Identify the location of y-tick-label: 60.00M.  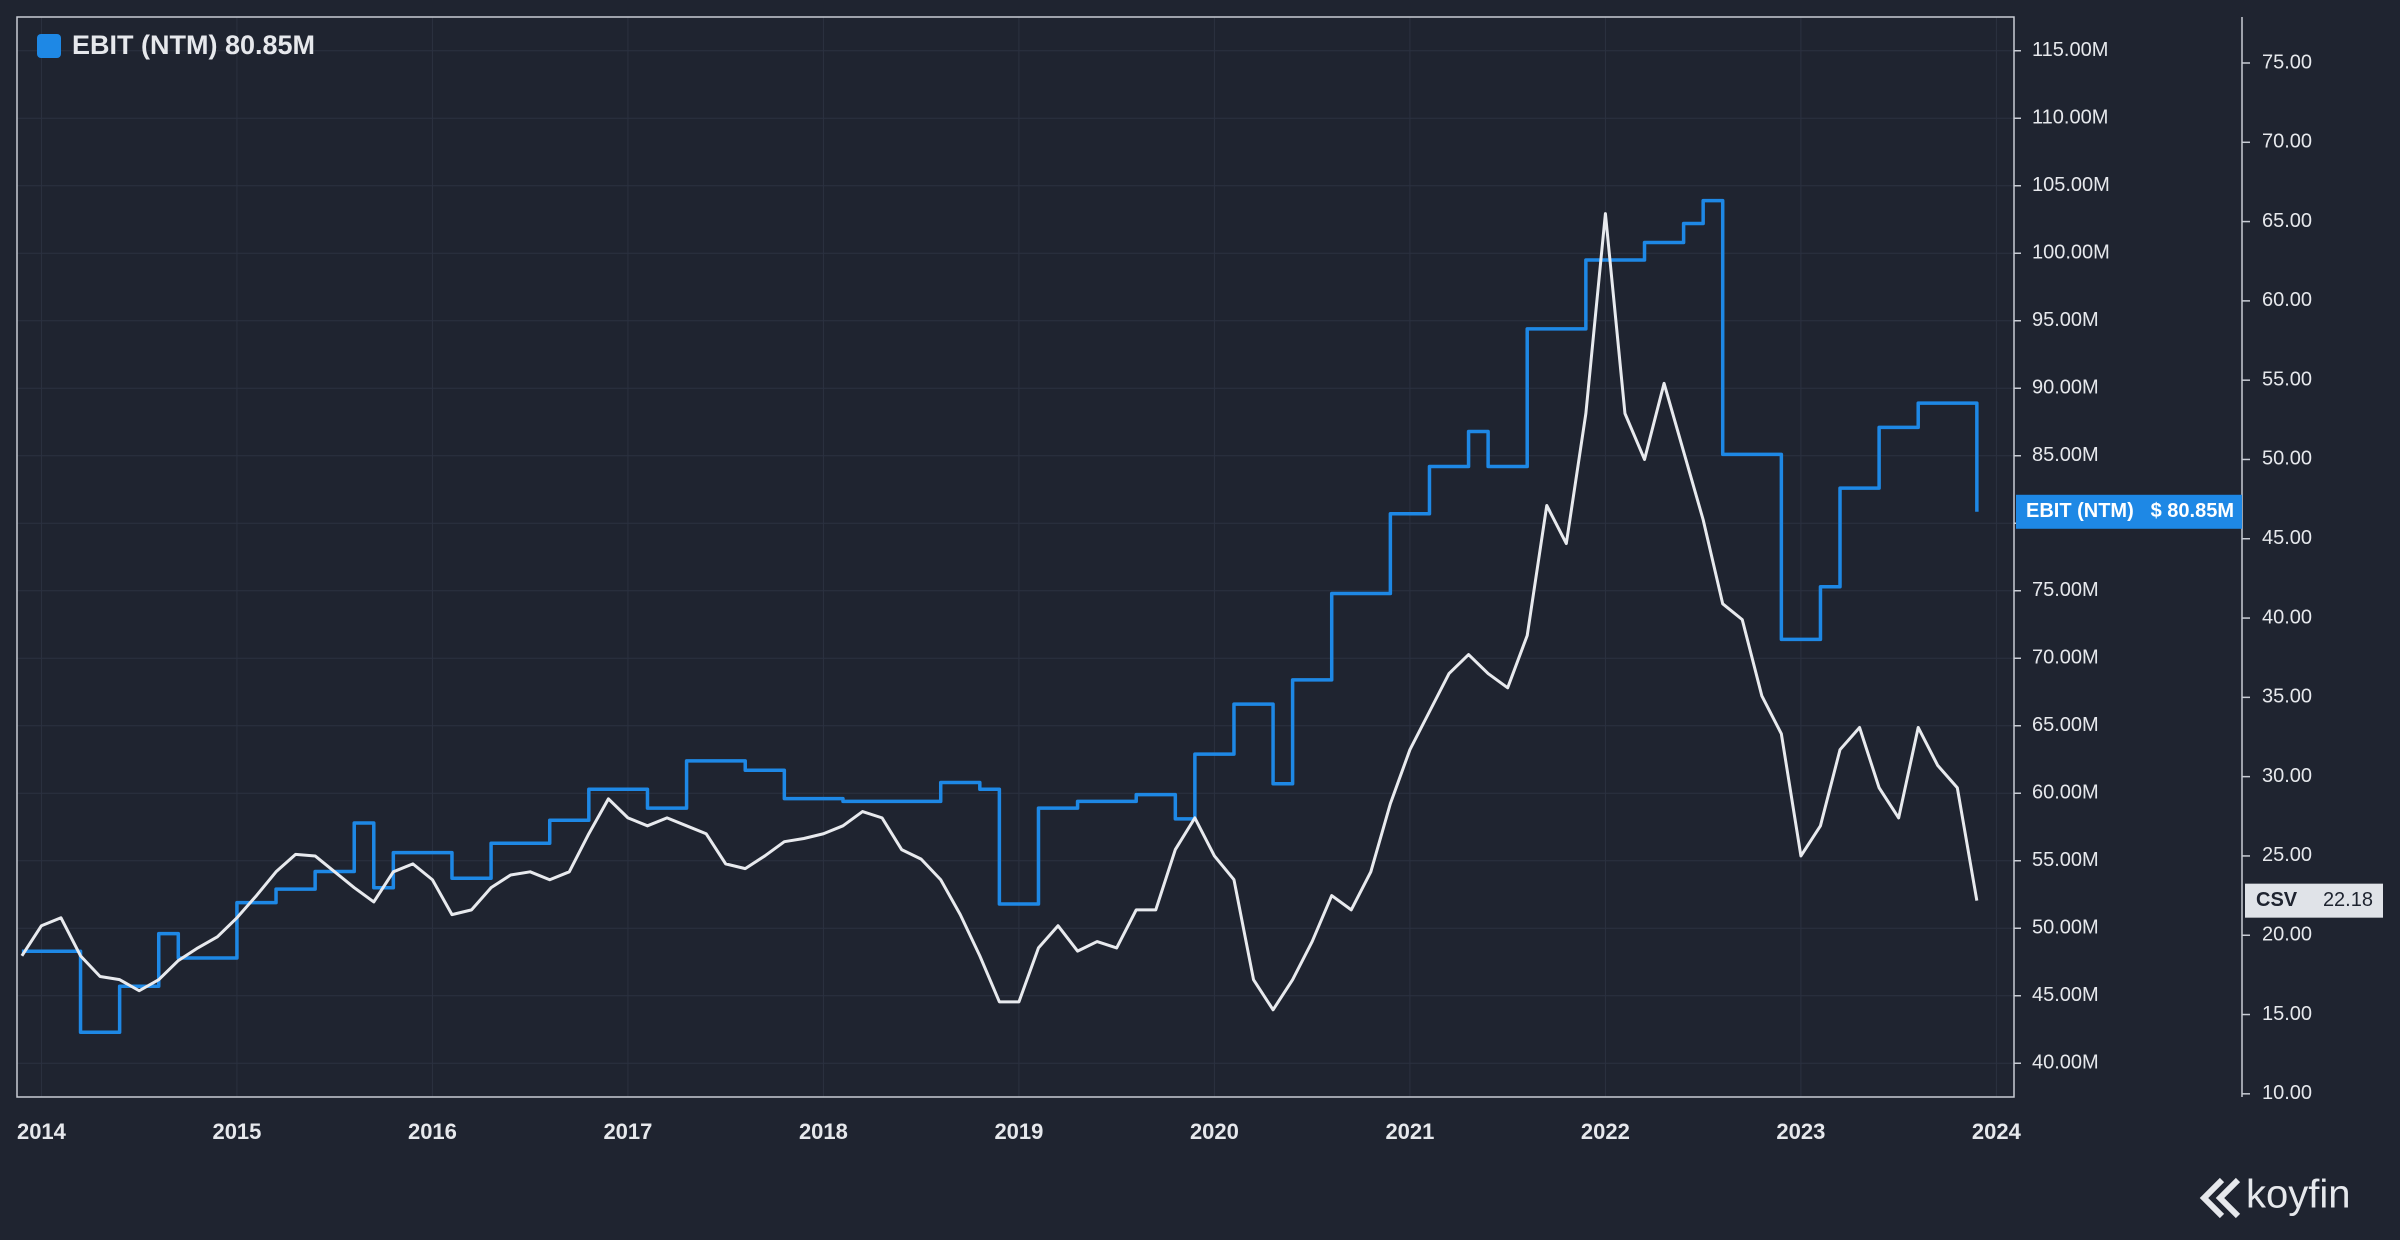
(2065, 793).